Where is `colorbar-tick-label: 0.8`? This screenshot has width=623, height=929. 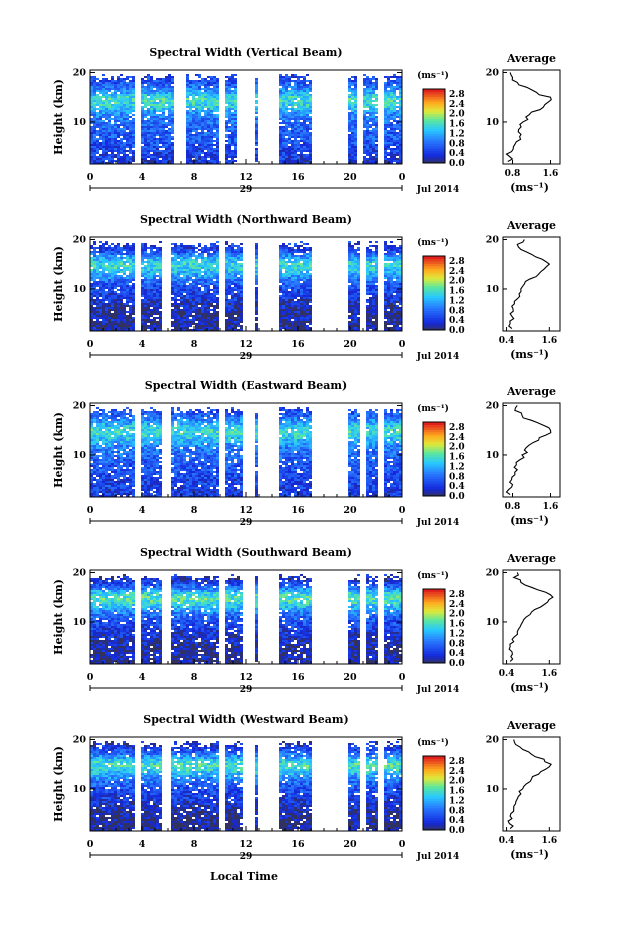 colorbar-tick-label: 0.8 is located at coordinates (457, 144).